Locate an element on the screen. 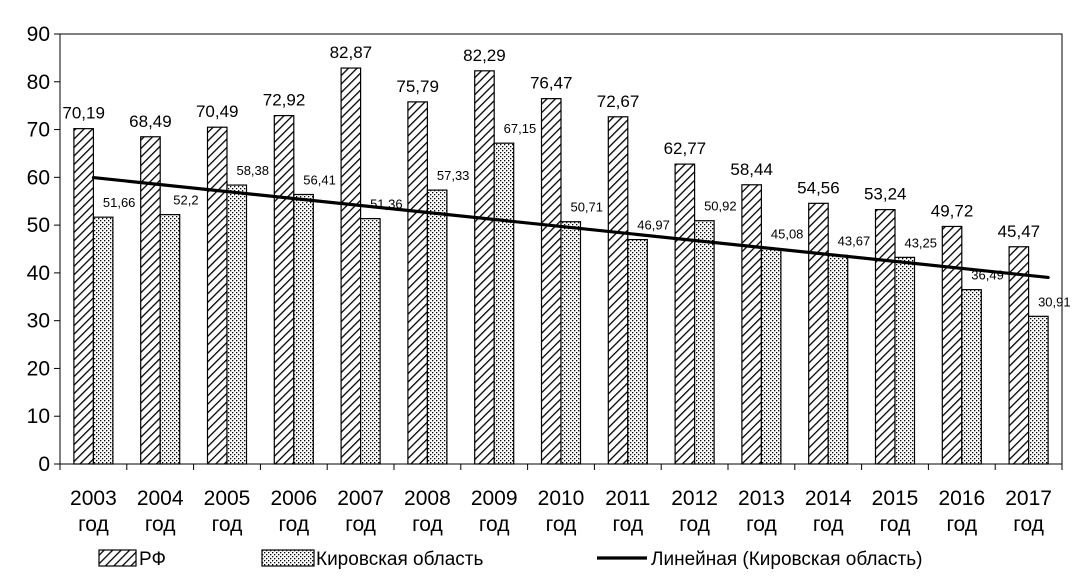 The width and height of the screenshot is (1077, 586). x-tick-label-line: 2007 is located at coordinates (360, 498).